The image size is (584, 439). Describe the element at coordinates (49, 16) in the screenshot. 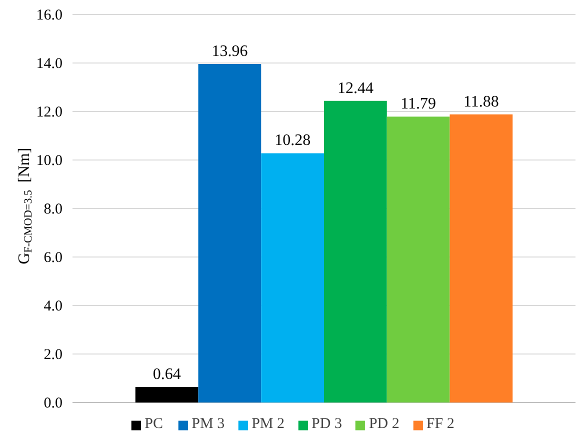

I see `y-tick-label: 16.0` at that location.